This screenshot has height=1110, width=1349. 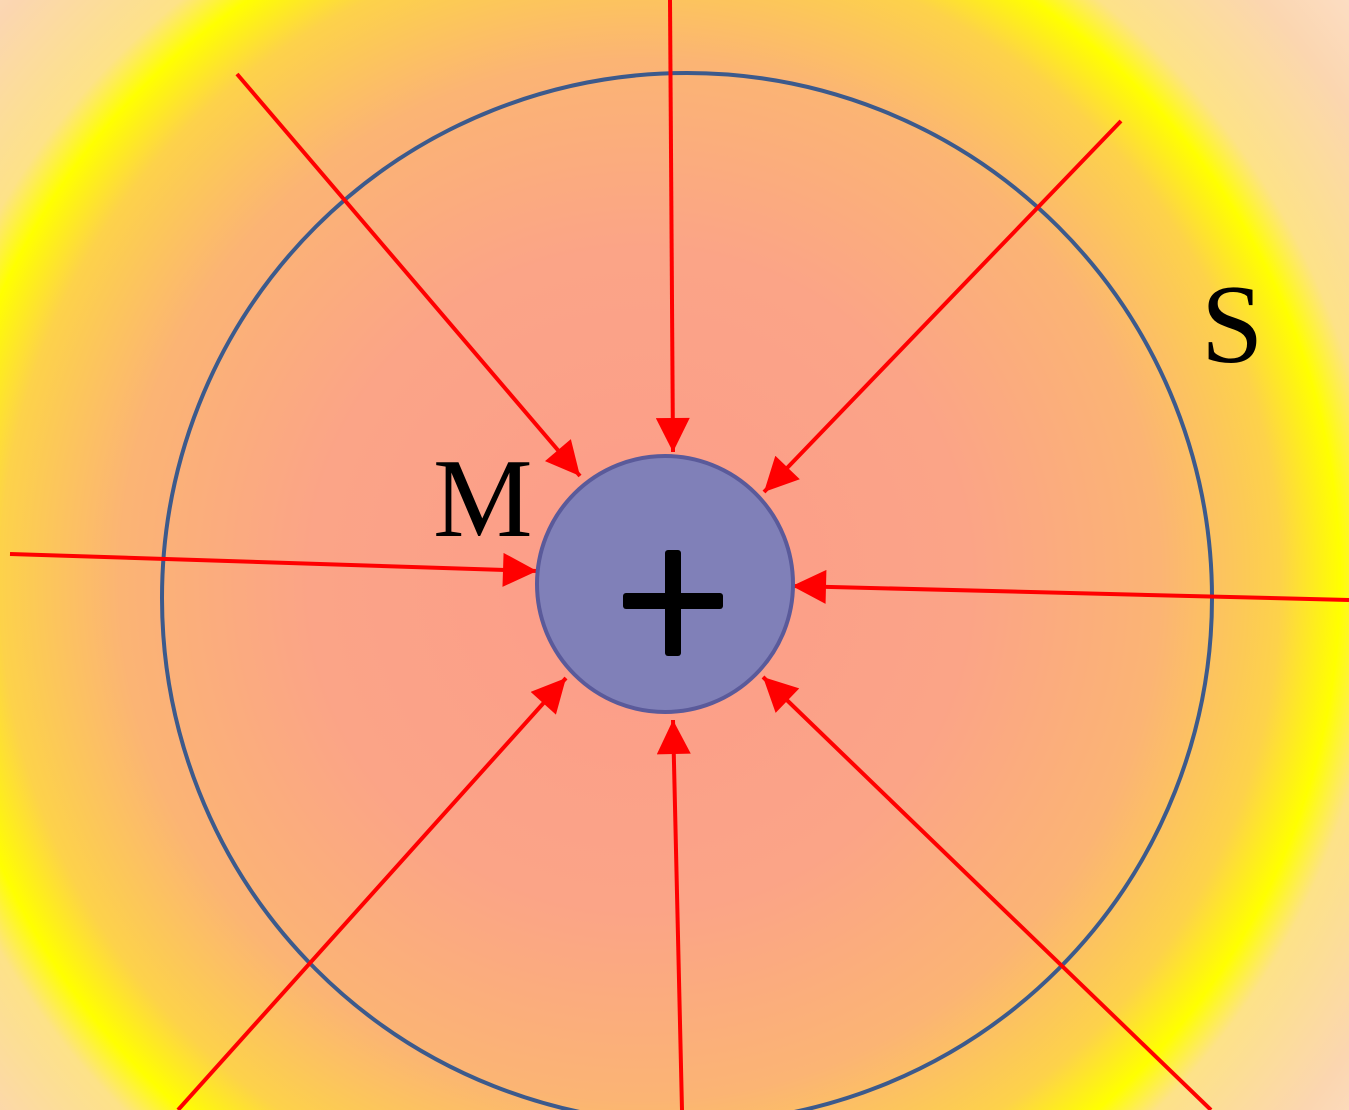 What do you see at coordinates (372, 893) in the screenshot?
I see `field-line-bottom-left` at bounding box center [372, 893].